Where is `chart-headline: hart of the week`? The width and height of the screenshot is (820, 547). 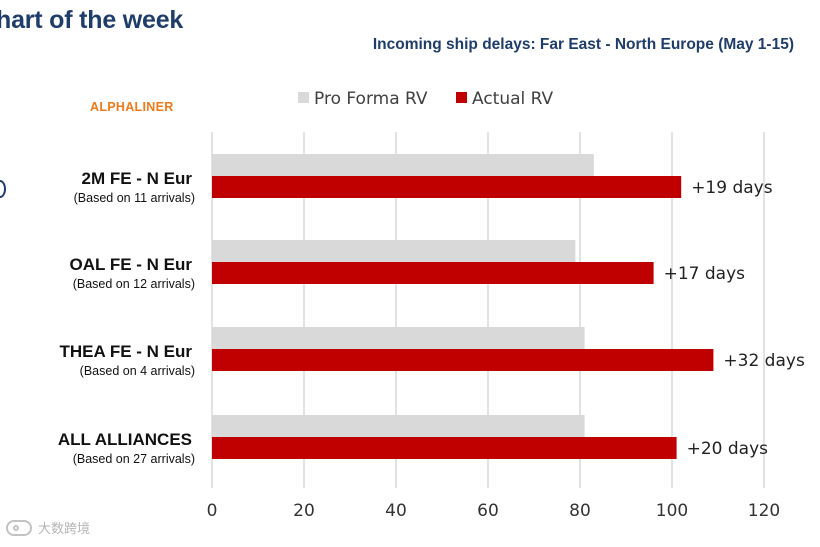
chart-headline: hart of the week is located at coordinates (92, 20).